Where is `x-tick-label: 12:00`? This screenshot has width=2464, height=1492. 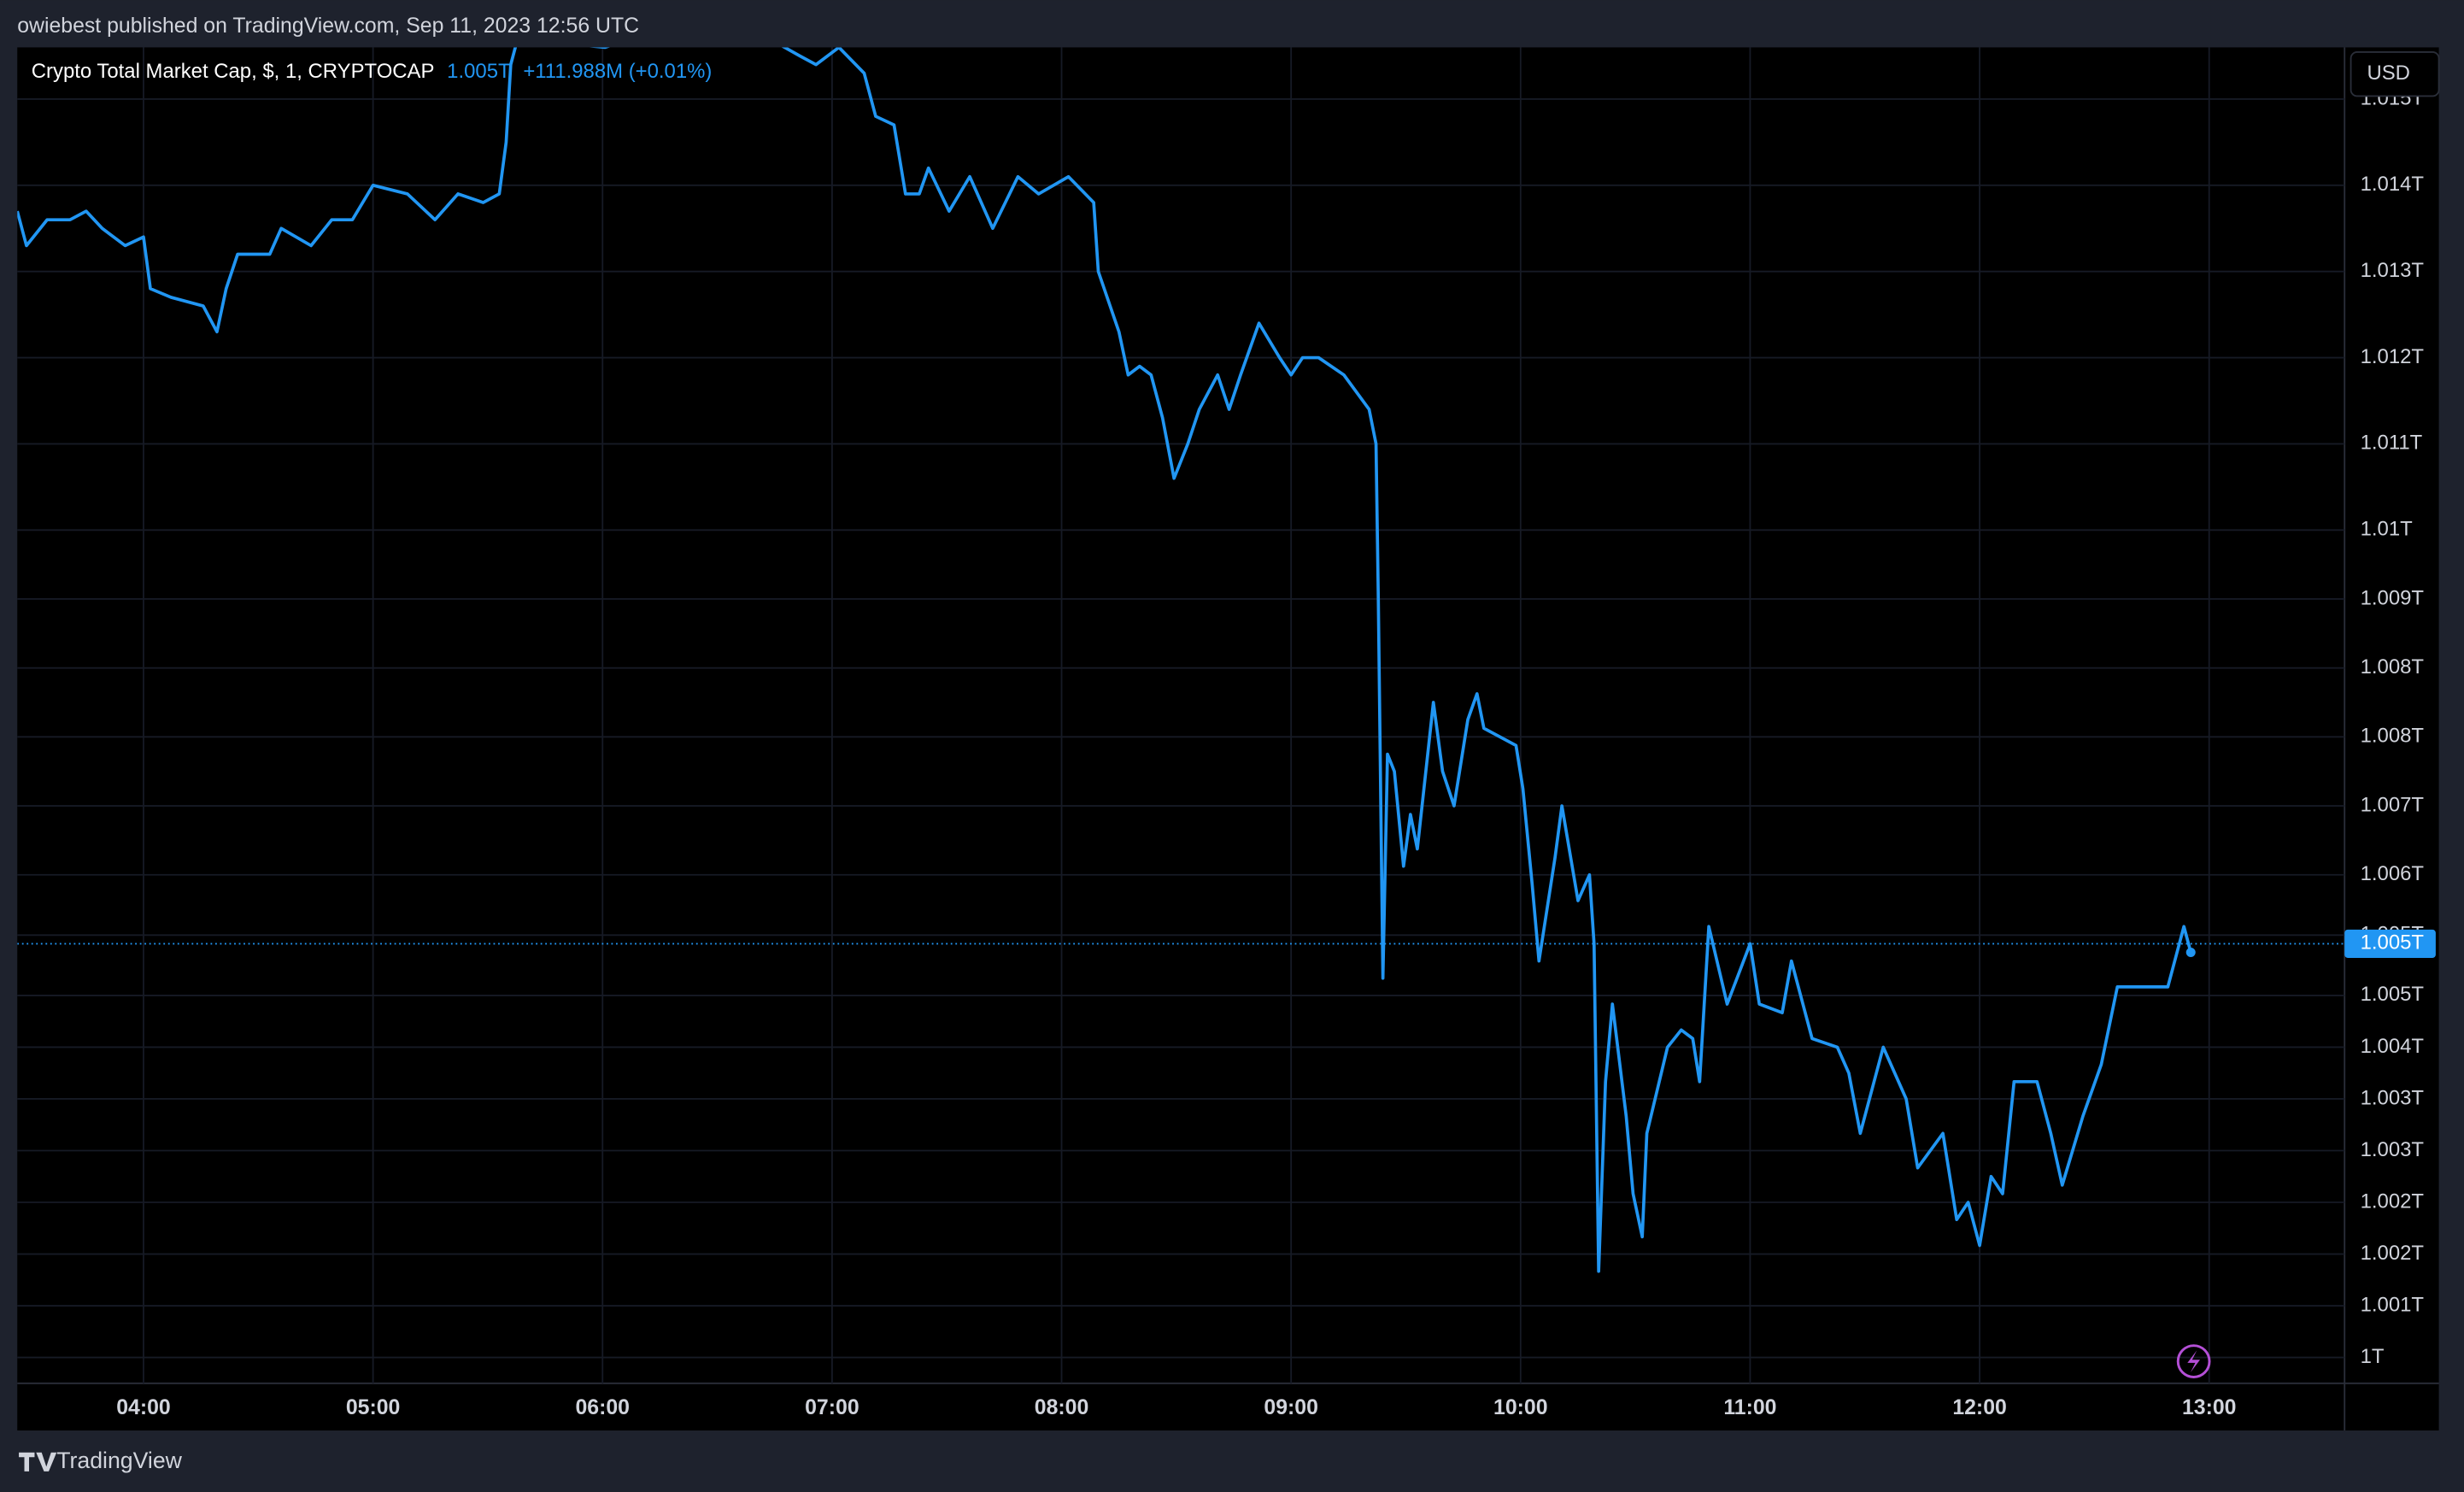 x-tick-label: 12:00 is located at coordinates (1979, 1407).